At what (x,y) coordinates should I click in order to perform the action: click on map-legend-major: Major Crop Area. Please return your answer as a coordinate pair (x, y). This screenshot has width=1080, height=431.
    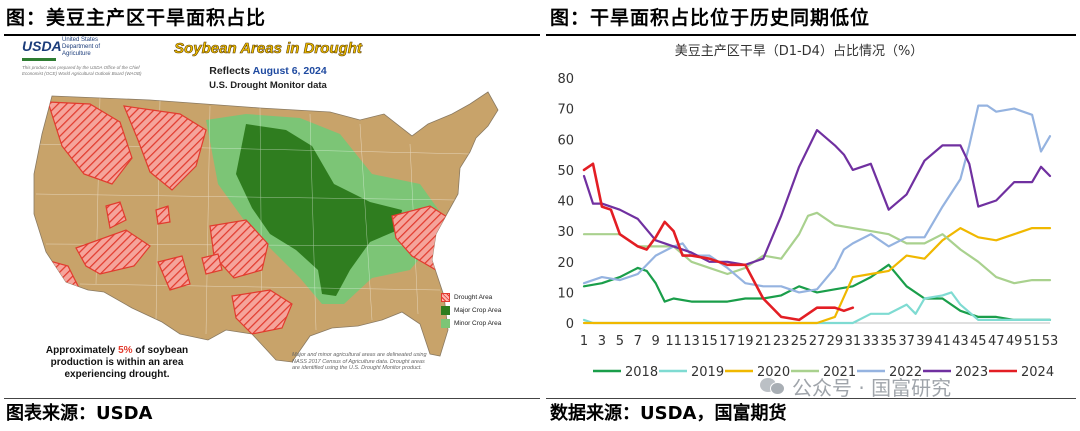
    Looking at the image, I should click on (488, 310).